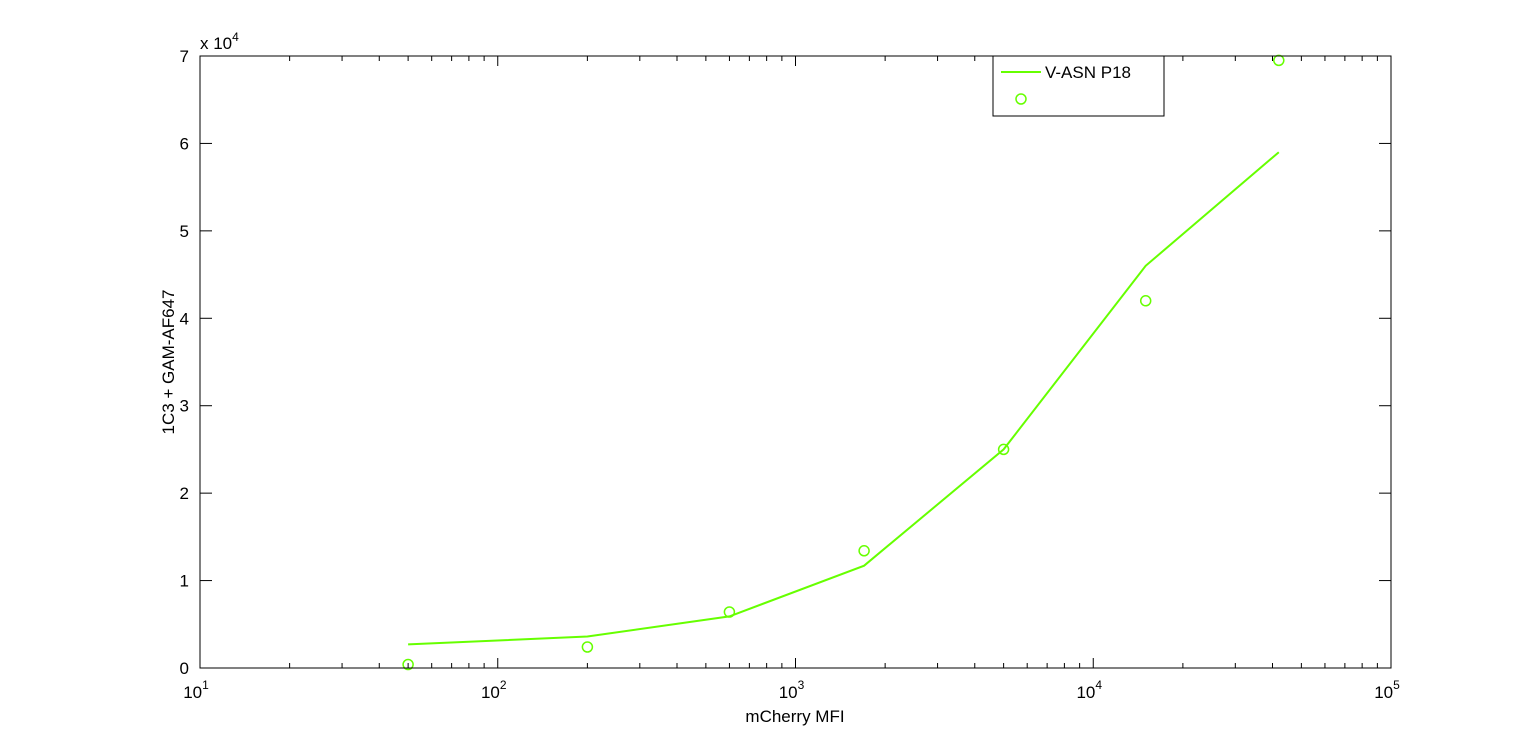  Describe the element at coordinates (1387, 690) in the screenshot. I see `x-tick-label: 10⁵` at that location.